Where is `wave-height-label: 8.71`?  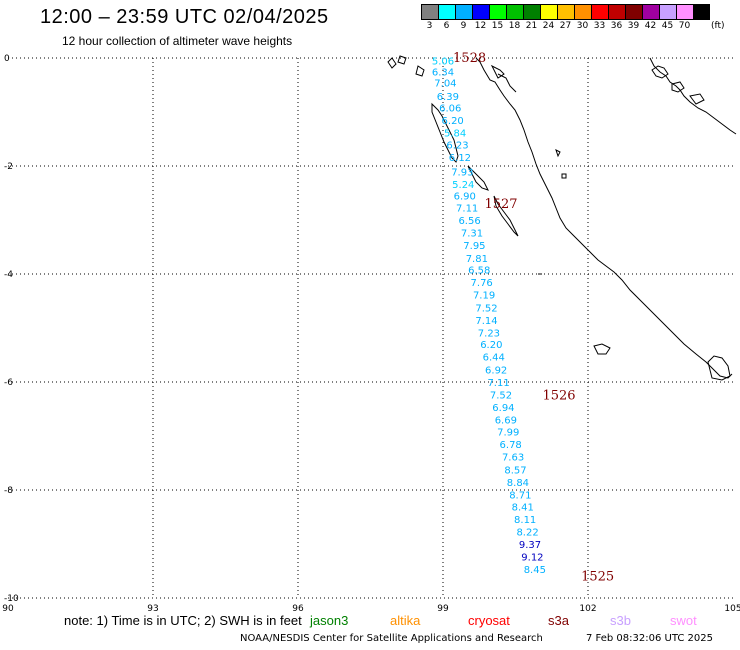 wave-height-label: 8.71 is located at coordinates (520, 495).